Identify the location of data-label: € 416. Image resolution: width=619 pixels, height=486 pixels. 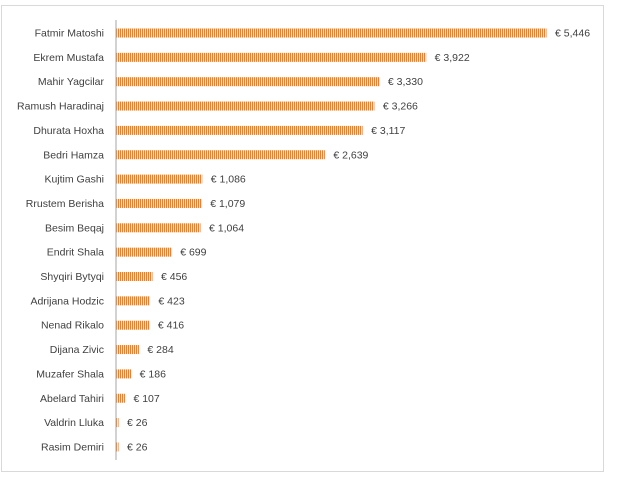
(171, 326).